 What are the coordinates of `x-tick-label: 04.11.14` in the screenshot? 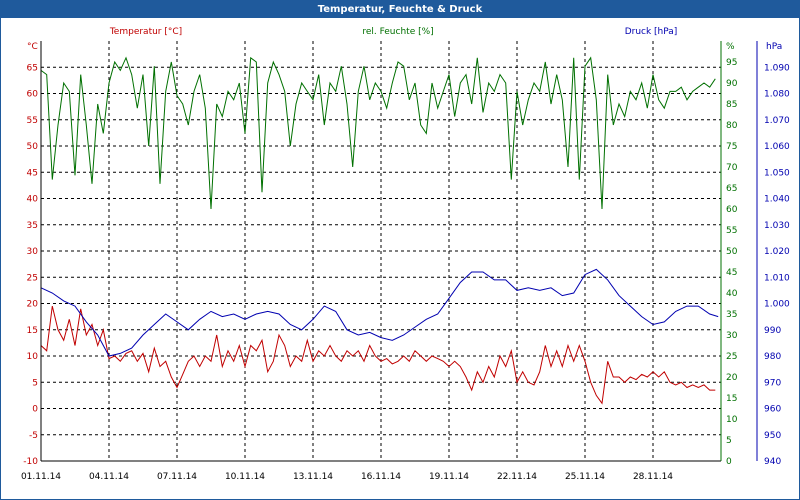 It's located at (109, 477).